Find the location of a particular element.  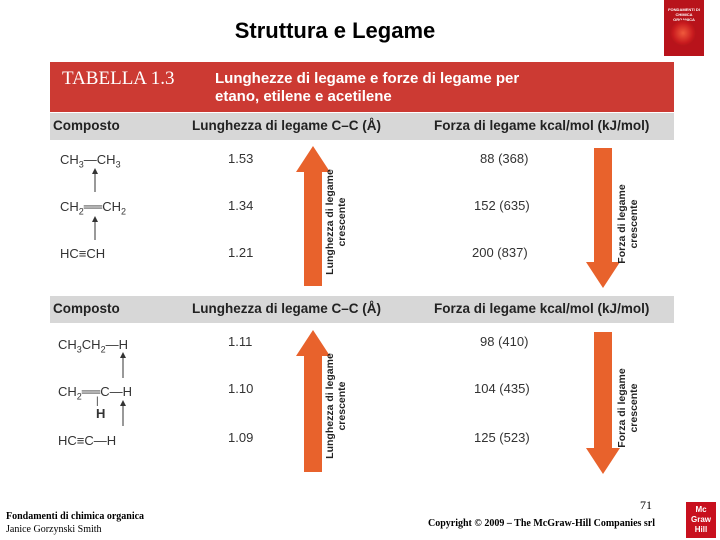

formula-ethane: CH3—CH3 is located at coordinates (90, 161).